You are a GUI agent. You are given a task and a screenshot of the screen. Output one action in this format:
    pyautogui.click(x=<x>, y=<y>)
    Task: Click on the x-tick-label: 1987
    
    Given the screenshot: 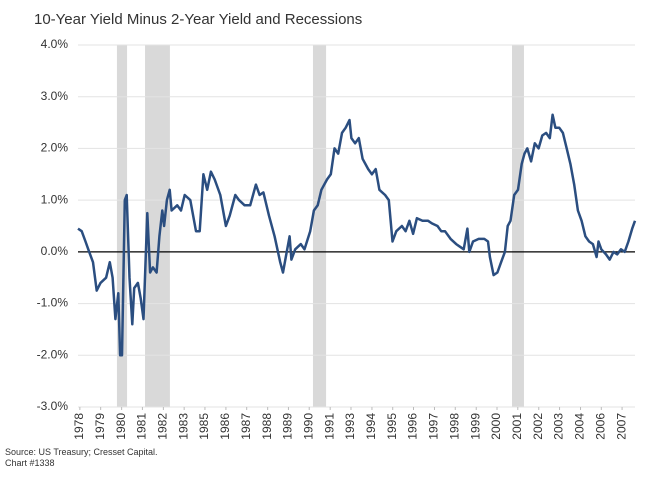 What is the action you would take?
    pyautogui.click(x=246, y=426)
    